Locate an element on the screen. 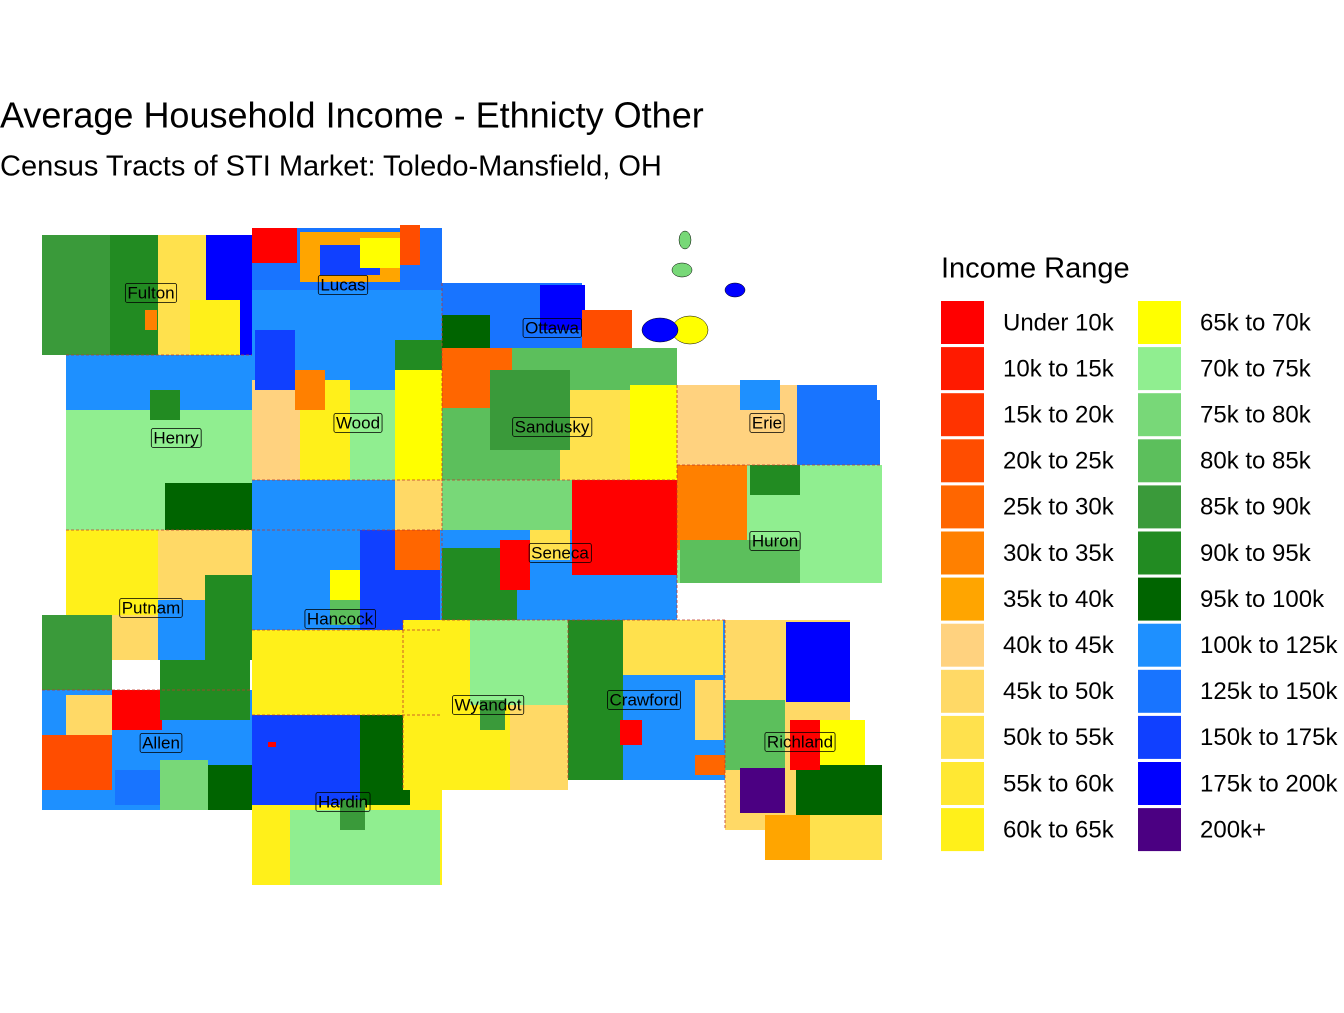 This screenshot has width=1344, height=1013. county-label: Ottawa is located at coordinates (552, 328).